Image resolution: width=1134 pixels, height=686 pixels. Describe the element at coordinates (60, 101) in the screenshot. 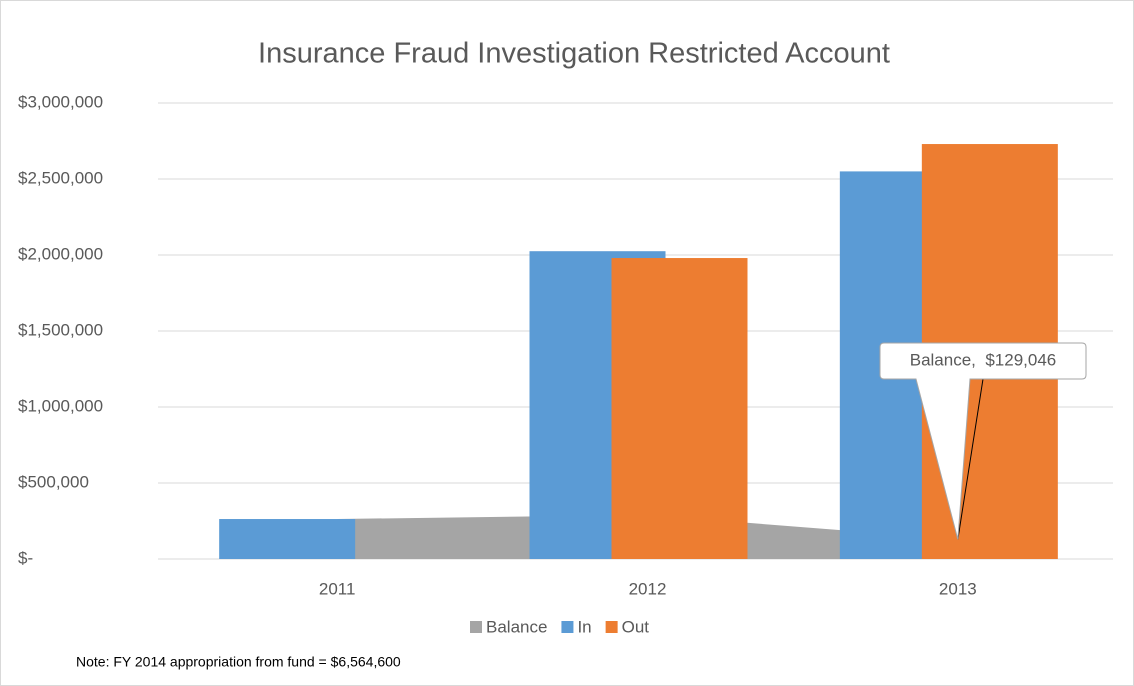

I see `y-tick-label: $3,000,000` at that location.